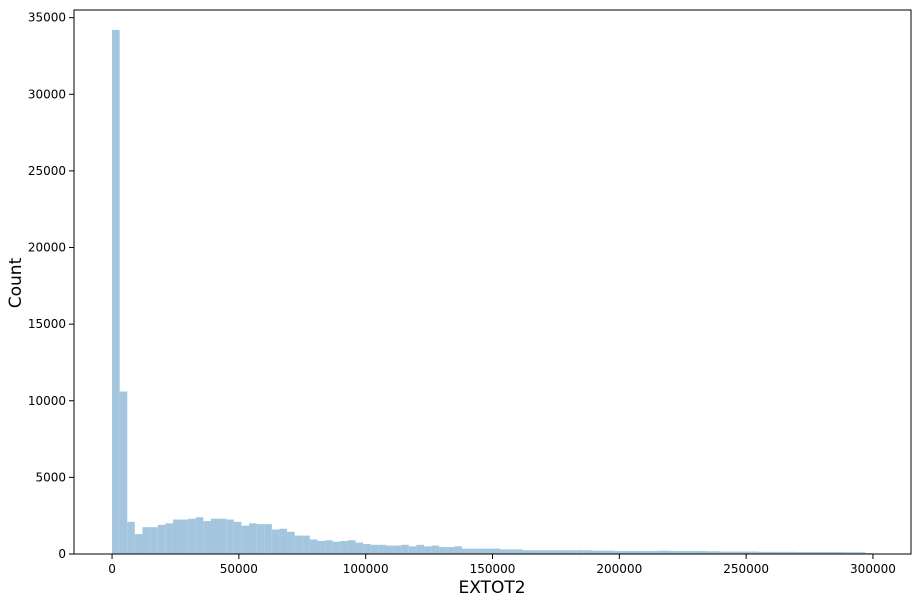 This screenshot has width=921, height=603. What do you see at coordinates (366, 569) in the screenshot?
I see `x-tick-label: 100000` at bounding box center [366, 569].